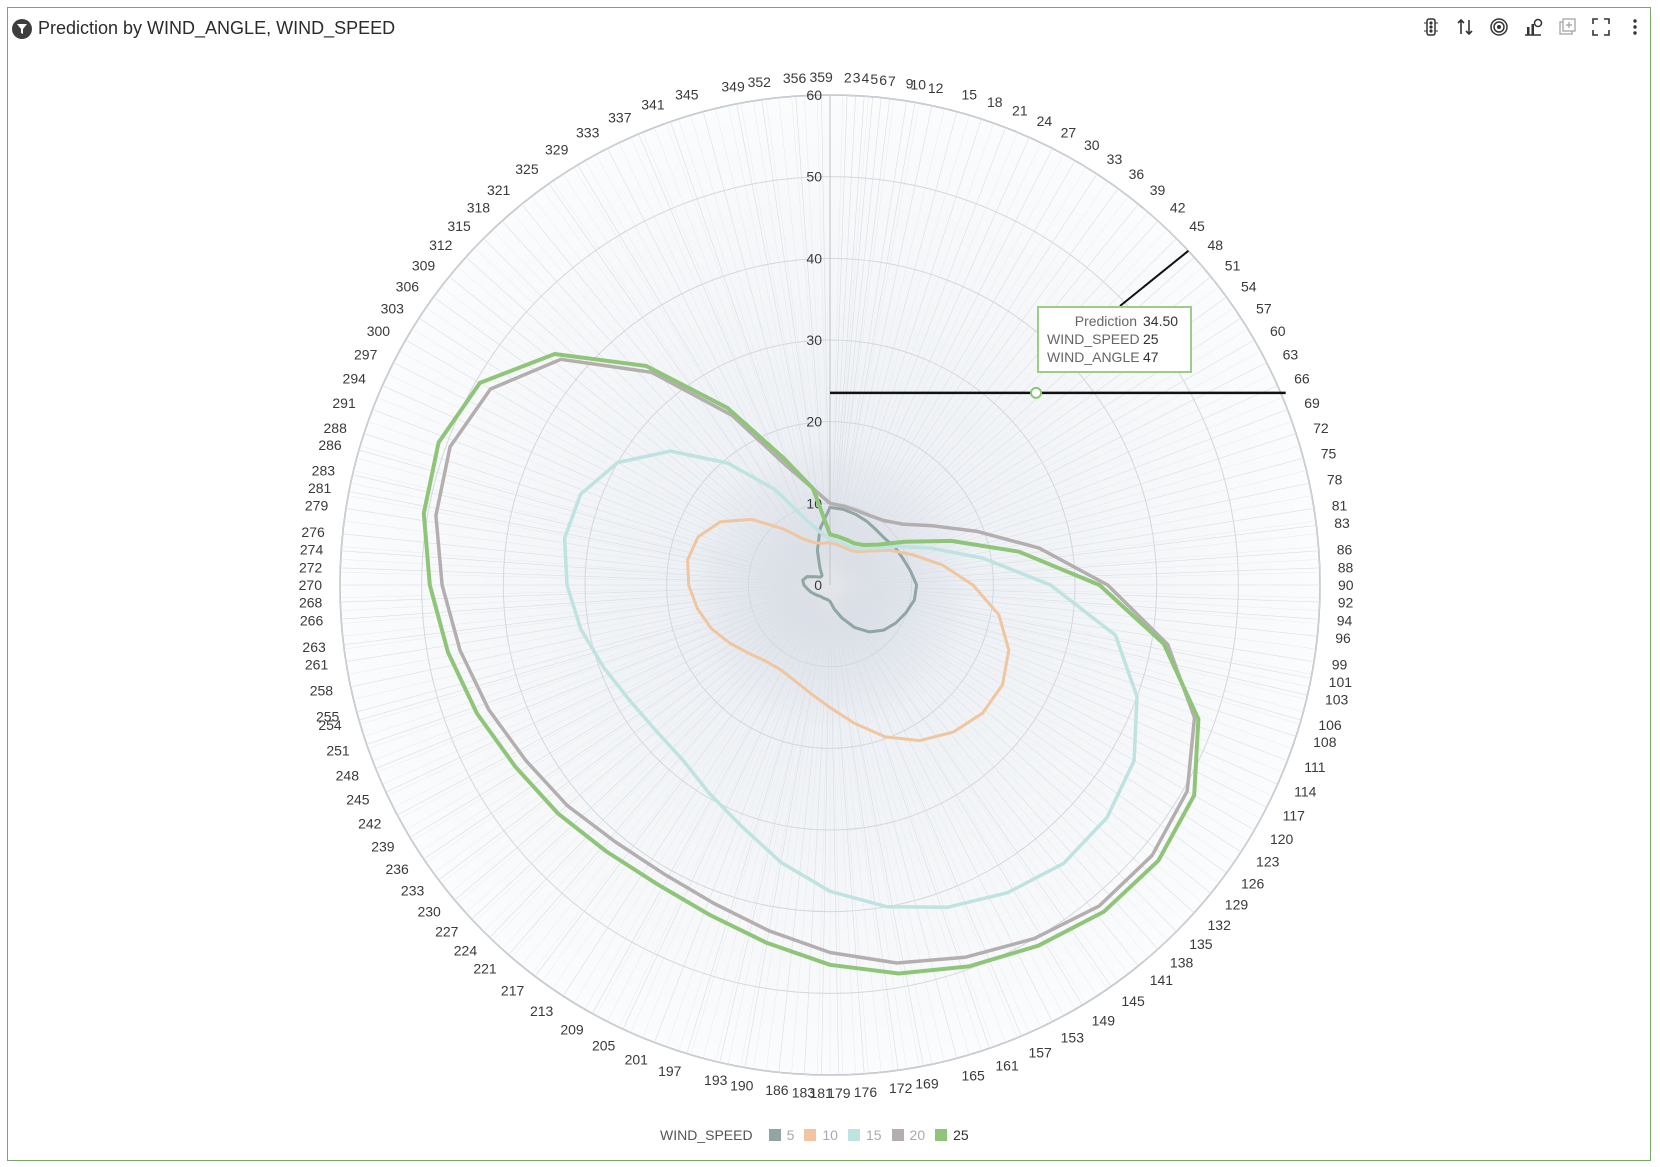 Image resolution: width=1660 pixels, height=1167 pixels. What do you see at coordinates (1133, 1001) in the screenshot?
I see `angle-tick-label: 145` at bounding box center [1133, 1001].